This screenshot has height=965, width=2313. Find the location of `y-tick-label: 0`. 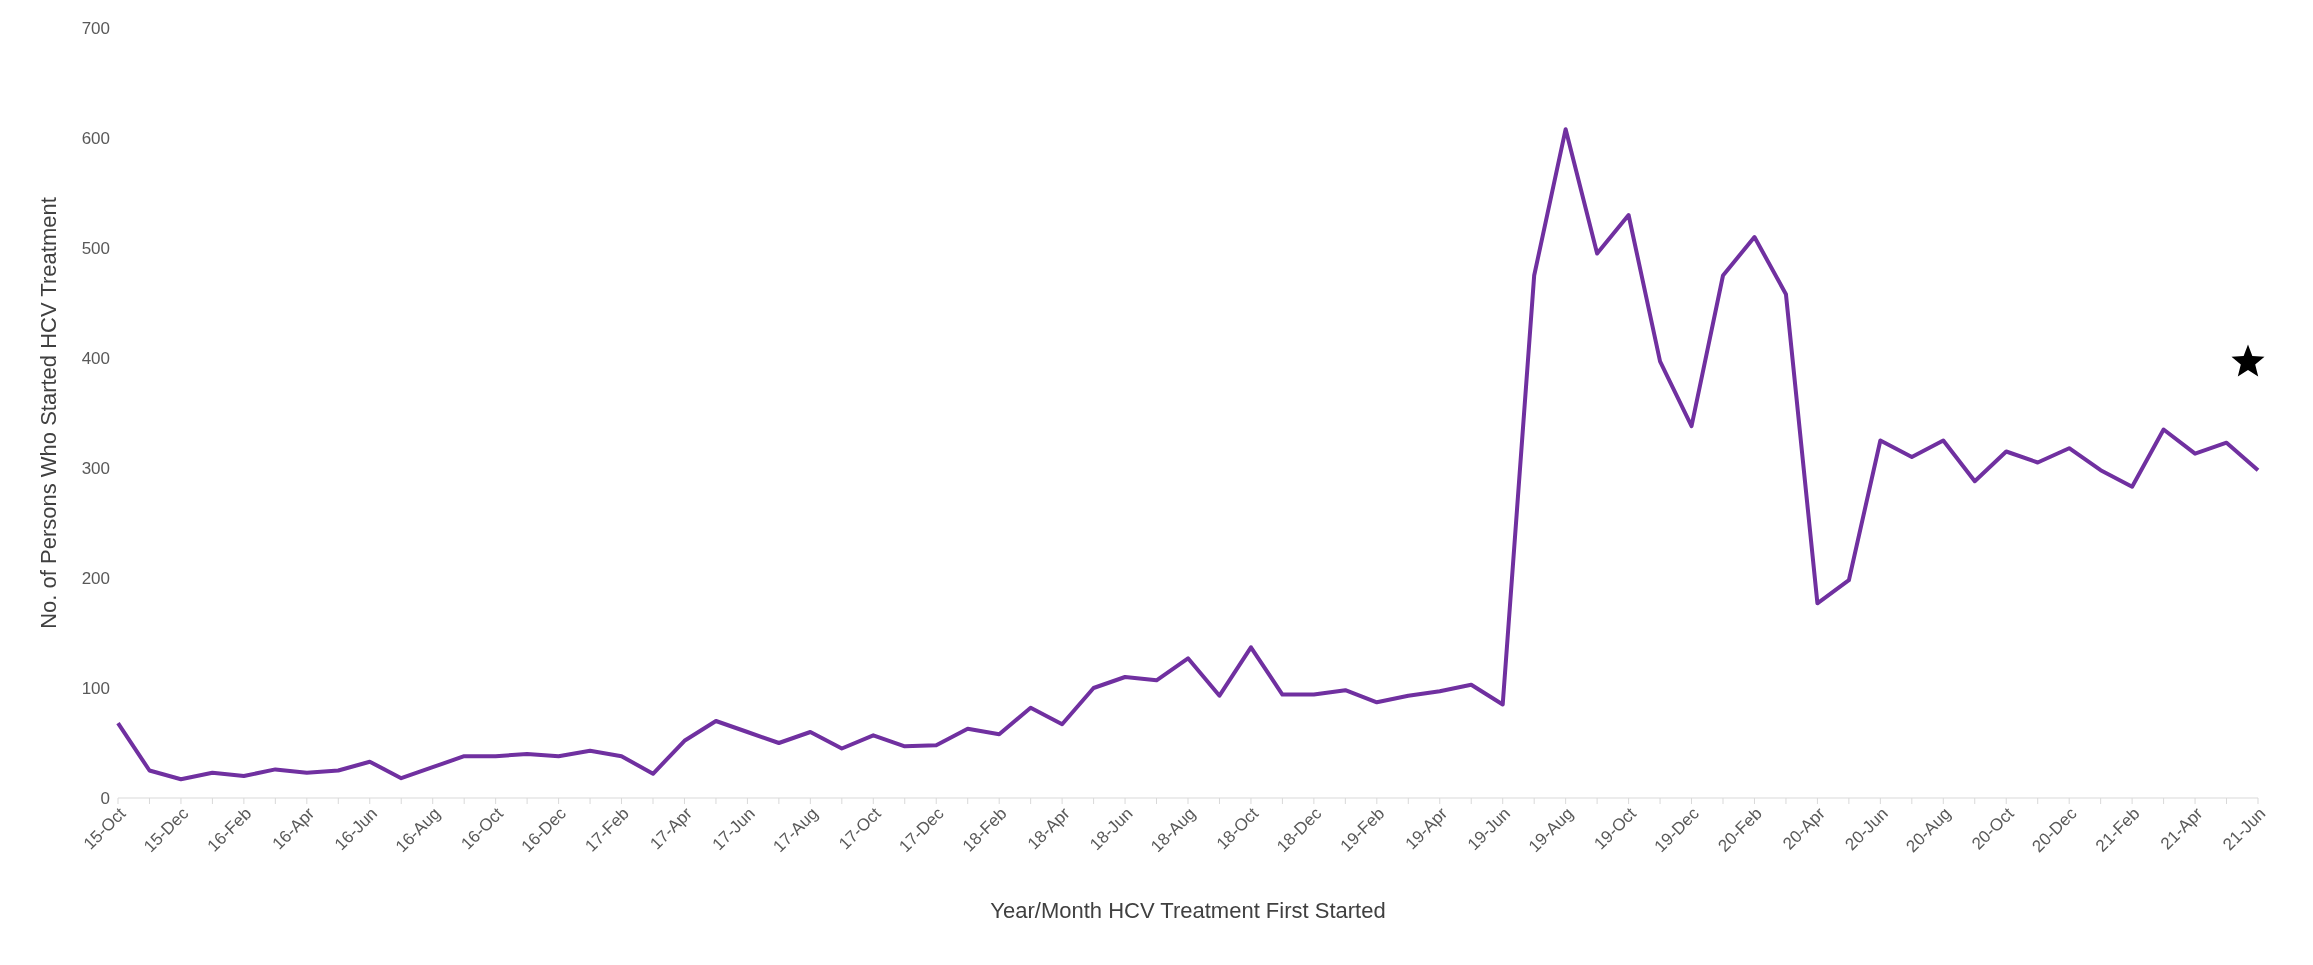

y-tick-label: 0 is located at coordinates (105, 799).